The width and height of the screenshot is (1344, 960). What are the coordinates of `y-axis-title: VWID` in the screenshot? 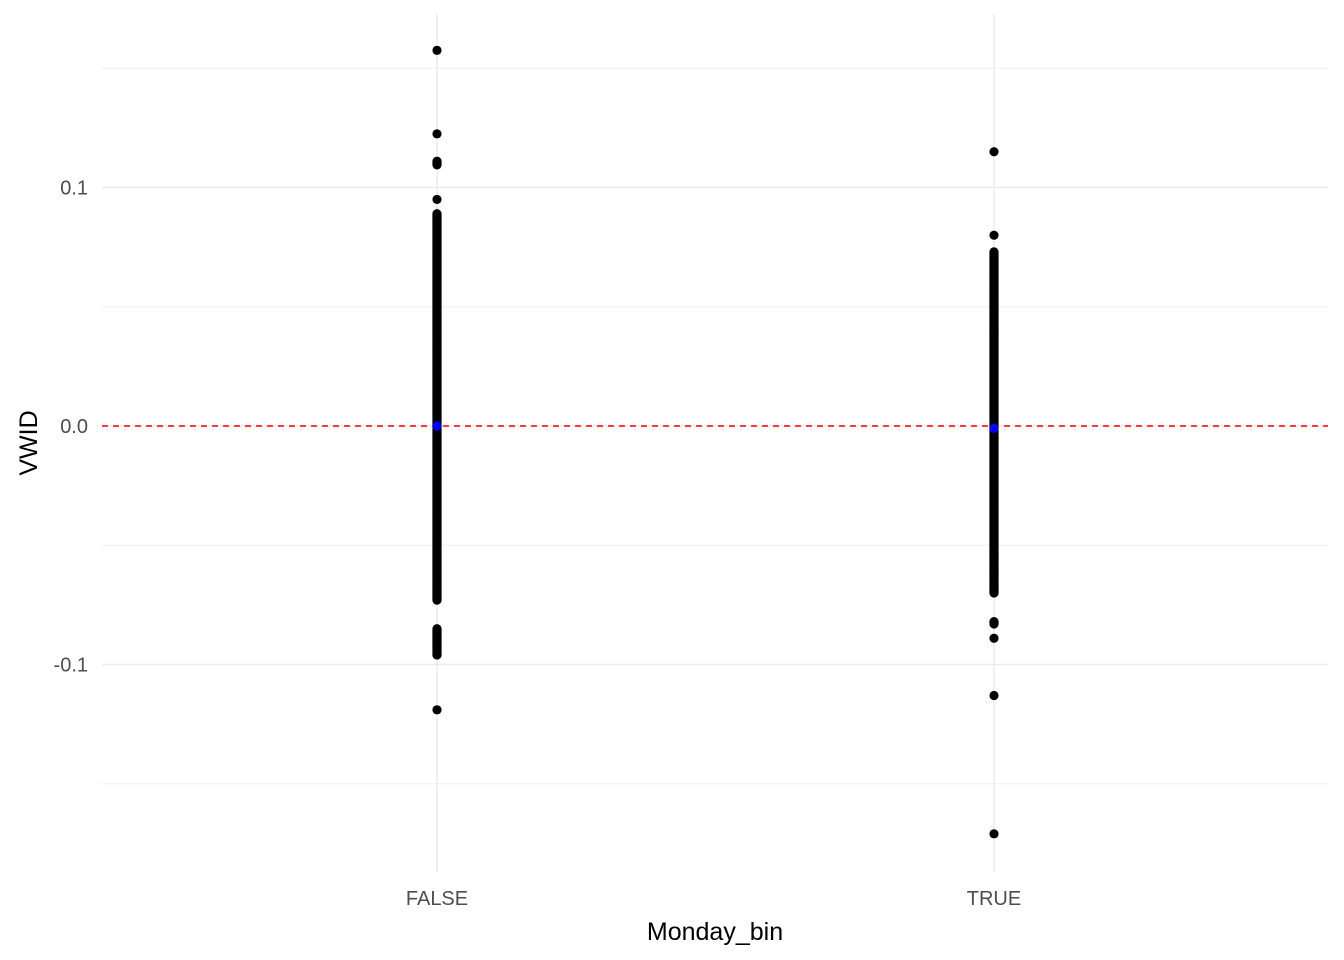 It's located at (29, 442).